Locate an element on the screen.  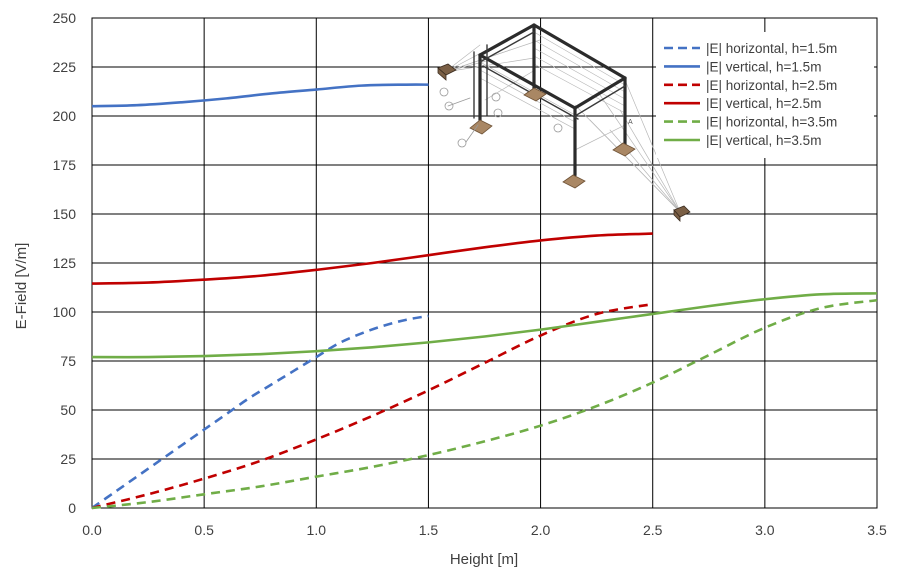
x-tick-label: 1.0 is located at coordinates (317, 530).